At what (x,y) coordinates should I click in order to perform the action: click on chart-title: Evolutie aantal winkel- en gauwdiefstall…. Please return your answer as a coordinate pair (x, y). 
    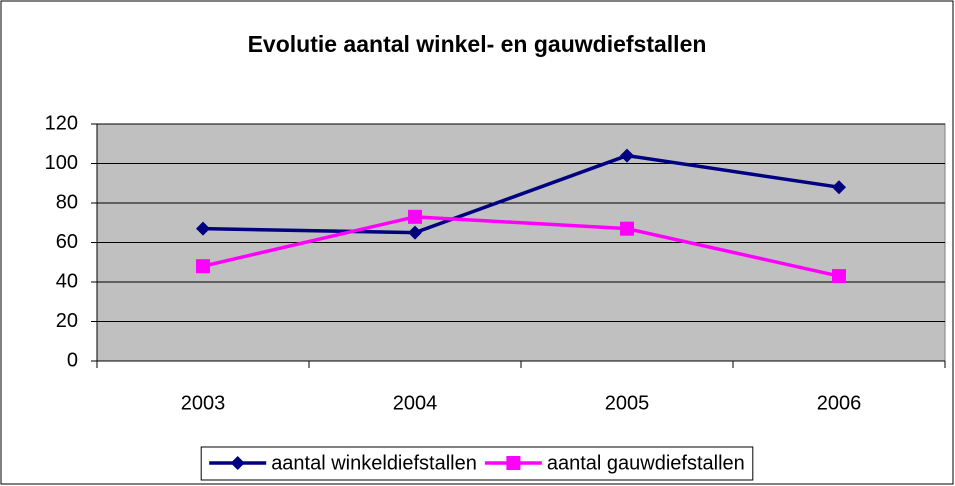
    Looking at the image, I should click on (477, 44).